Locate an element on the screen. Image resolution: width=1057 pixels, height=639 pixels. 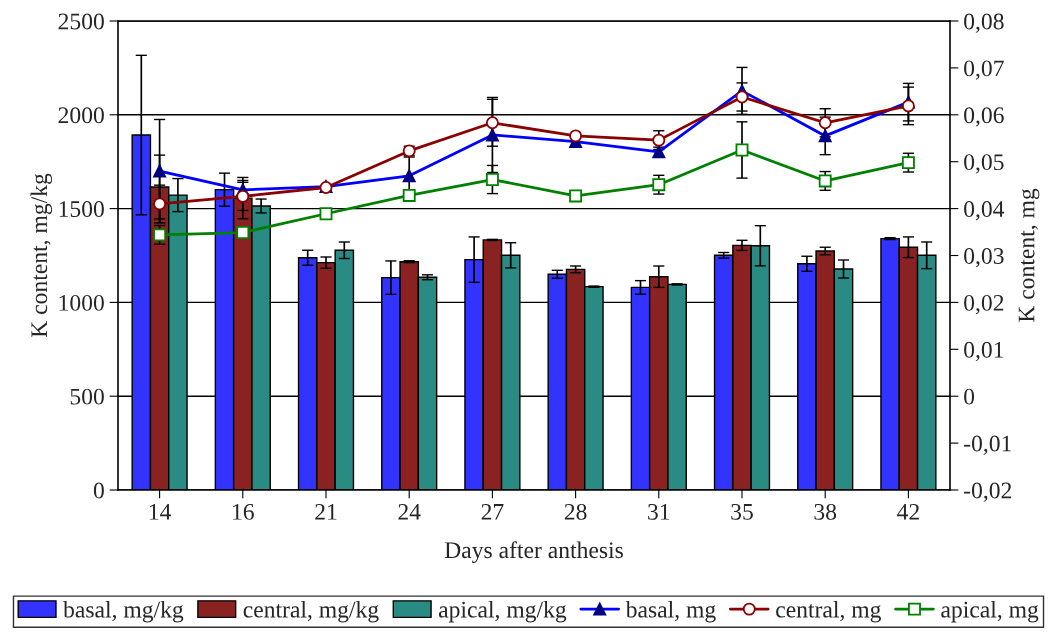
y-tick-label: 1500 is located at coordinates (81, 209).